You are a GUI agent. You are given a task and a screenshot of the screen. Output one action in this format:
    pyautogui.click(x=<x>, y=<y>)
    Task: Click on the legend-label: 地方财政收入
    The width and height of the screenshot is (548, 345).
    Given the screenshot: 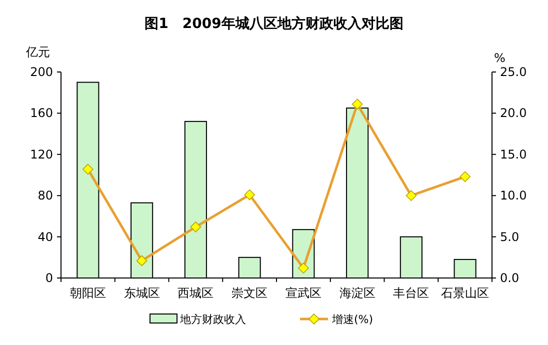 What is the action you would take?
    pyautogui.click(x=212, y=319)
    